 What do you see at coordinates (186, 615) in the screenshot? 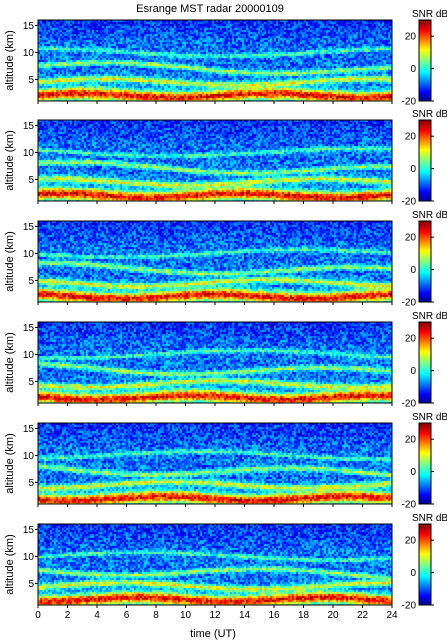
I see `x-tick-label: 10` at bounding box center [186, 615].